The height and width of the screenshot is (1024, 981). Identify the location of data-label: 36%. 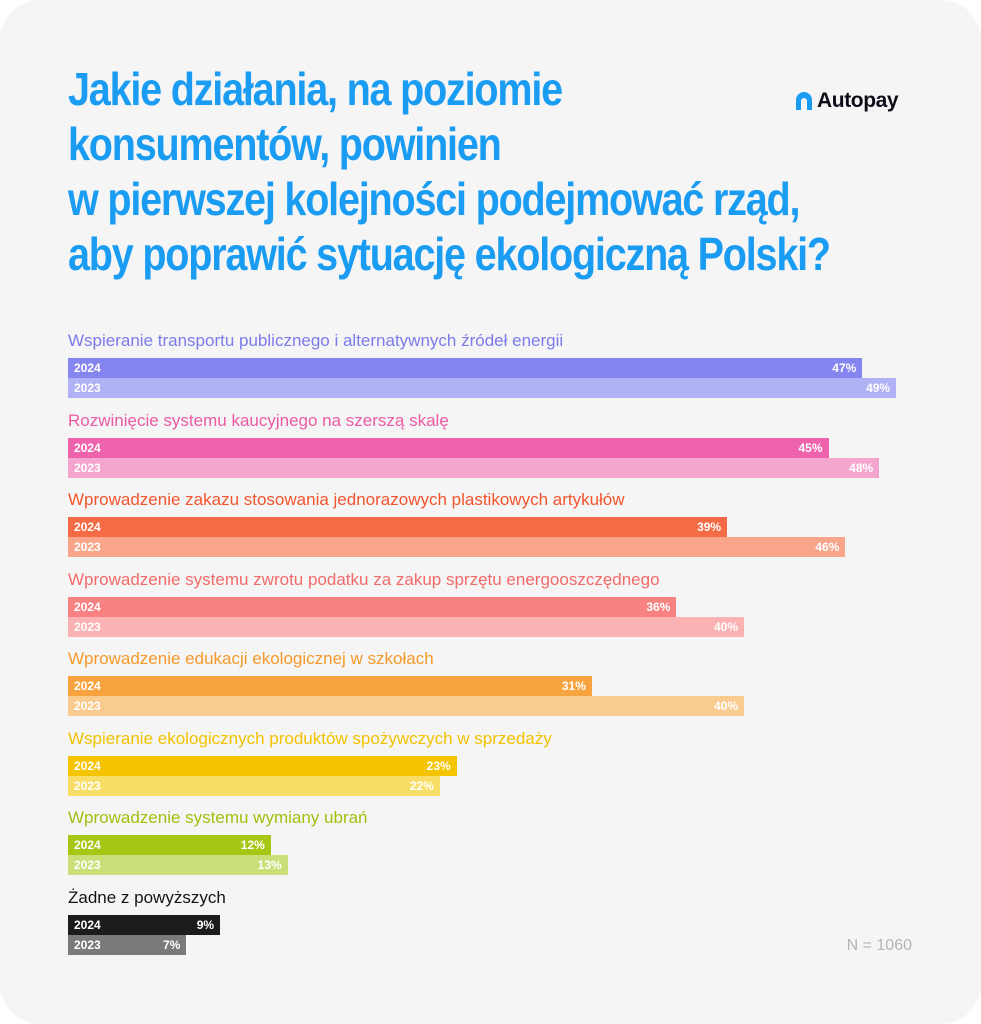
(658, 607).